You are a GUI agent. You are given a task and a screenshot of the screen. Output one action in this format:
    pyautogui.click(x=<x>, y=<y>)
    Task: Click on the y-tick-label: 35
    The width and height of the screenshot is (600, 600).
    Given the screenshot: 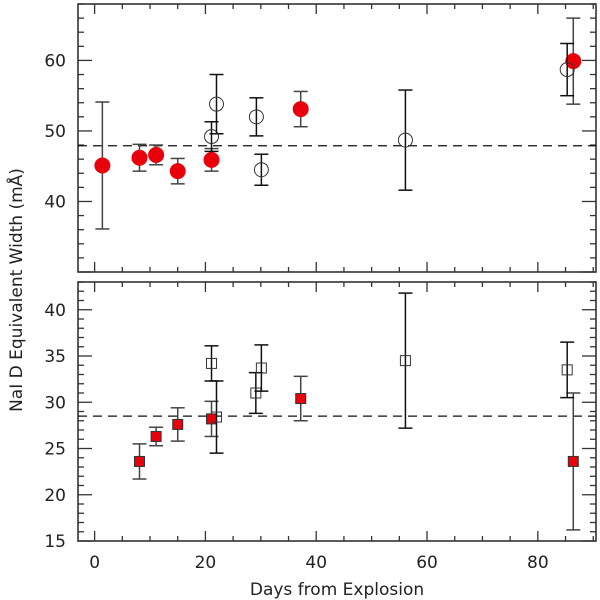 What is the action you would take?
    pyautogui.click(x=55, y=357)
    